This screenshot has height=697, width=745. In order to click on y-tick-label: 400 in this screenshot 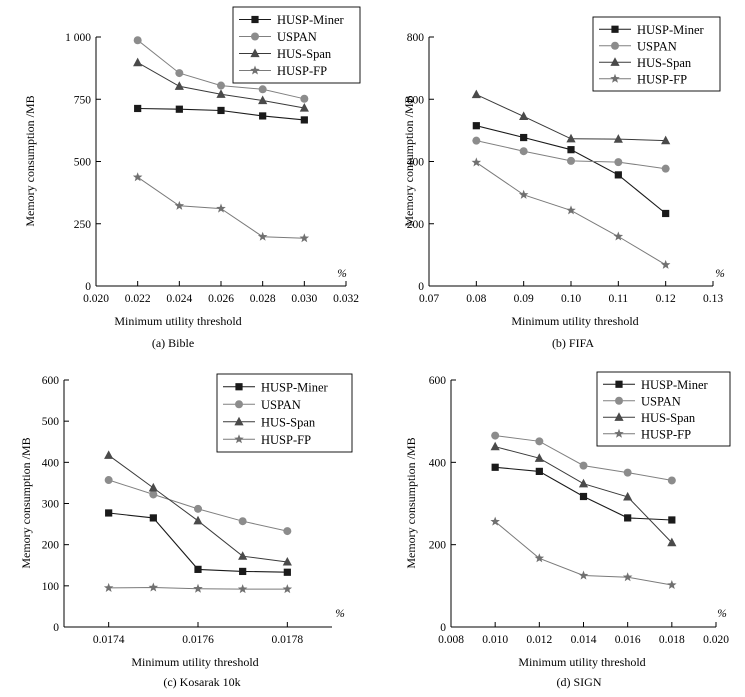, I will do `click(416, 163)`.